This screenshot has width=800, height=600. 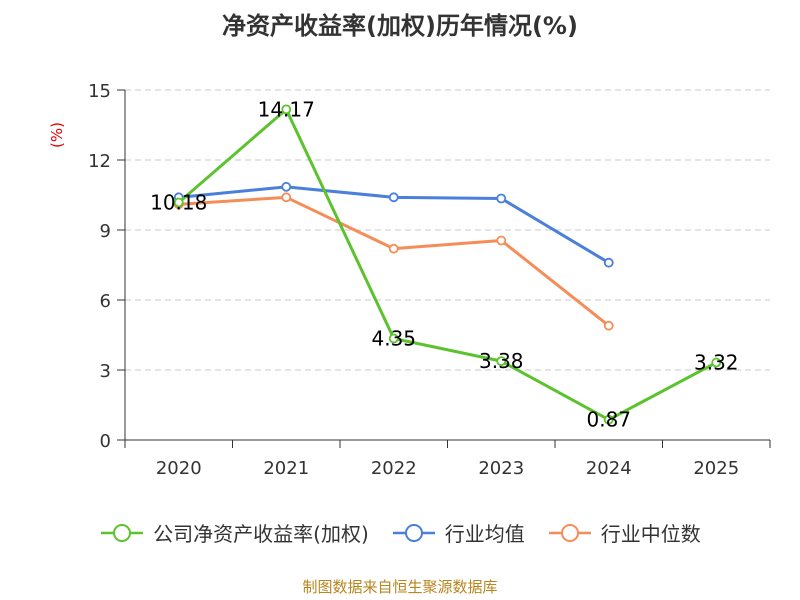 I want to click on y-tick-label: 3, so click(x=105, y=371).